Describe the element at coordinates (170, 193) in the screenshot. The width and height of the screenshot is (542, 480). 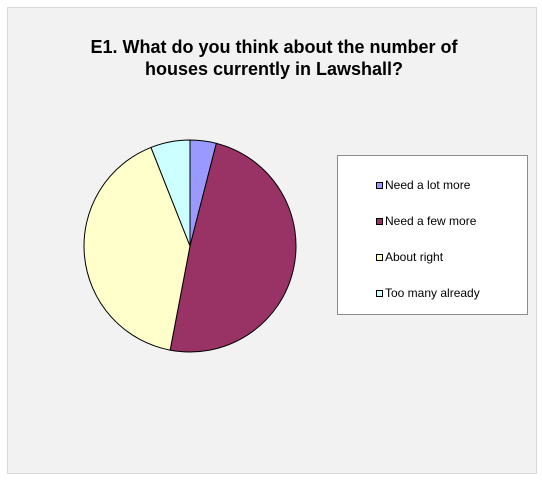
I see `pie-slice-too-many-already` at that location.